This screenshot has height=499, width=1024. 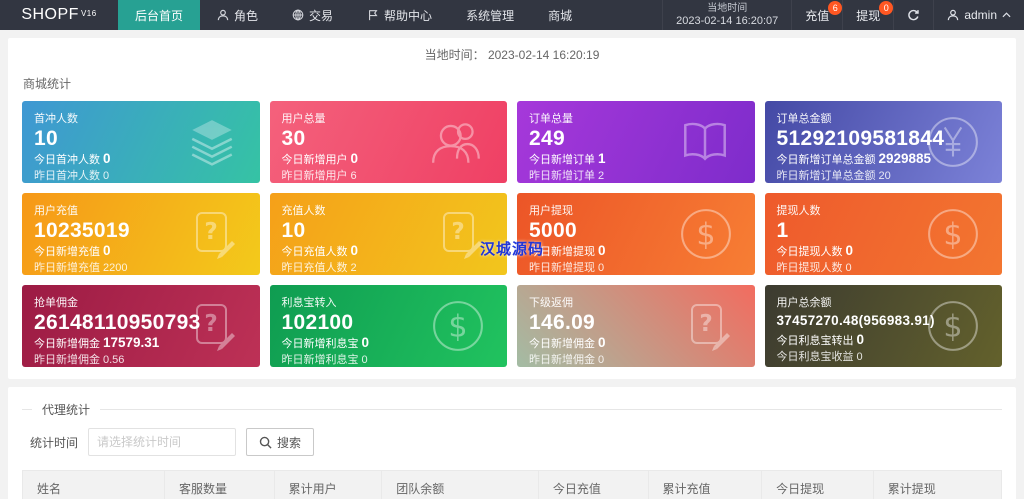 I want to click on local-time-label: 当地时间, so click(x=727, y=8).